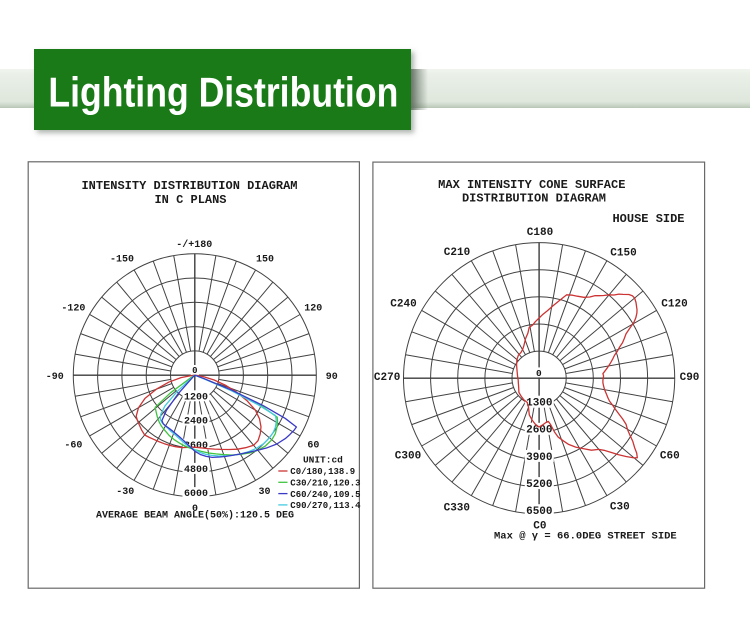  What do you see at coordinates (322, 472) in the screenshot?
I see `svg-text: C0/180,138.9` at bounding box center [322, 472].